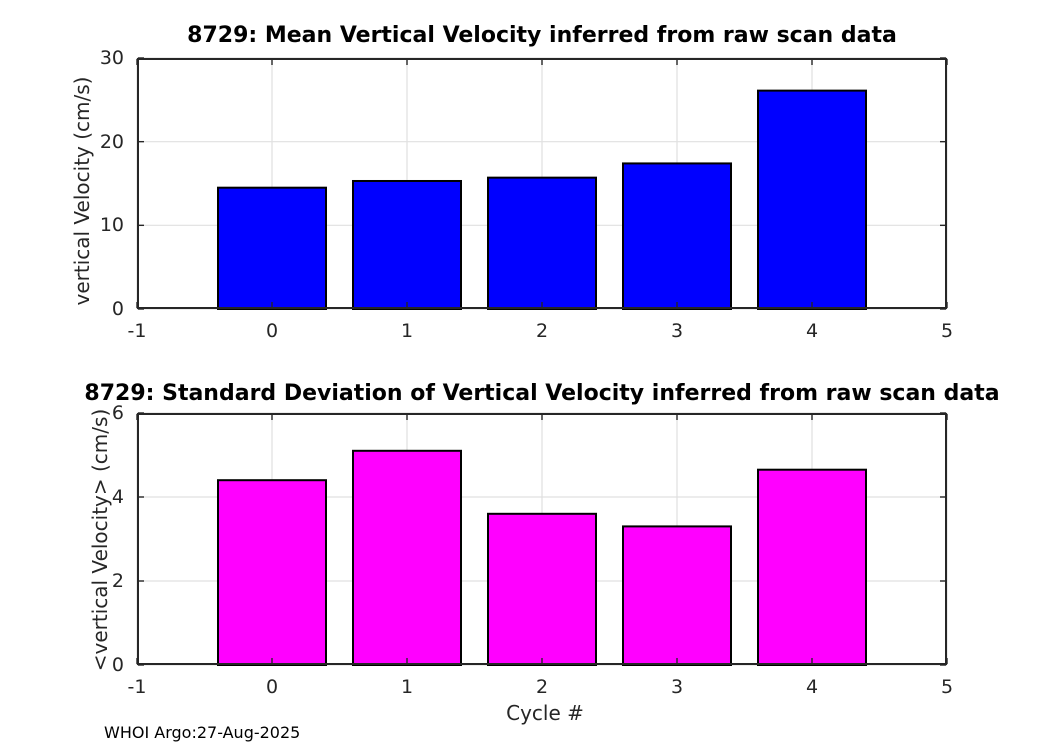 The width and height of the screenshot is (1050, 750). I want to click on y-tick-label: 6, so click(117, 413).